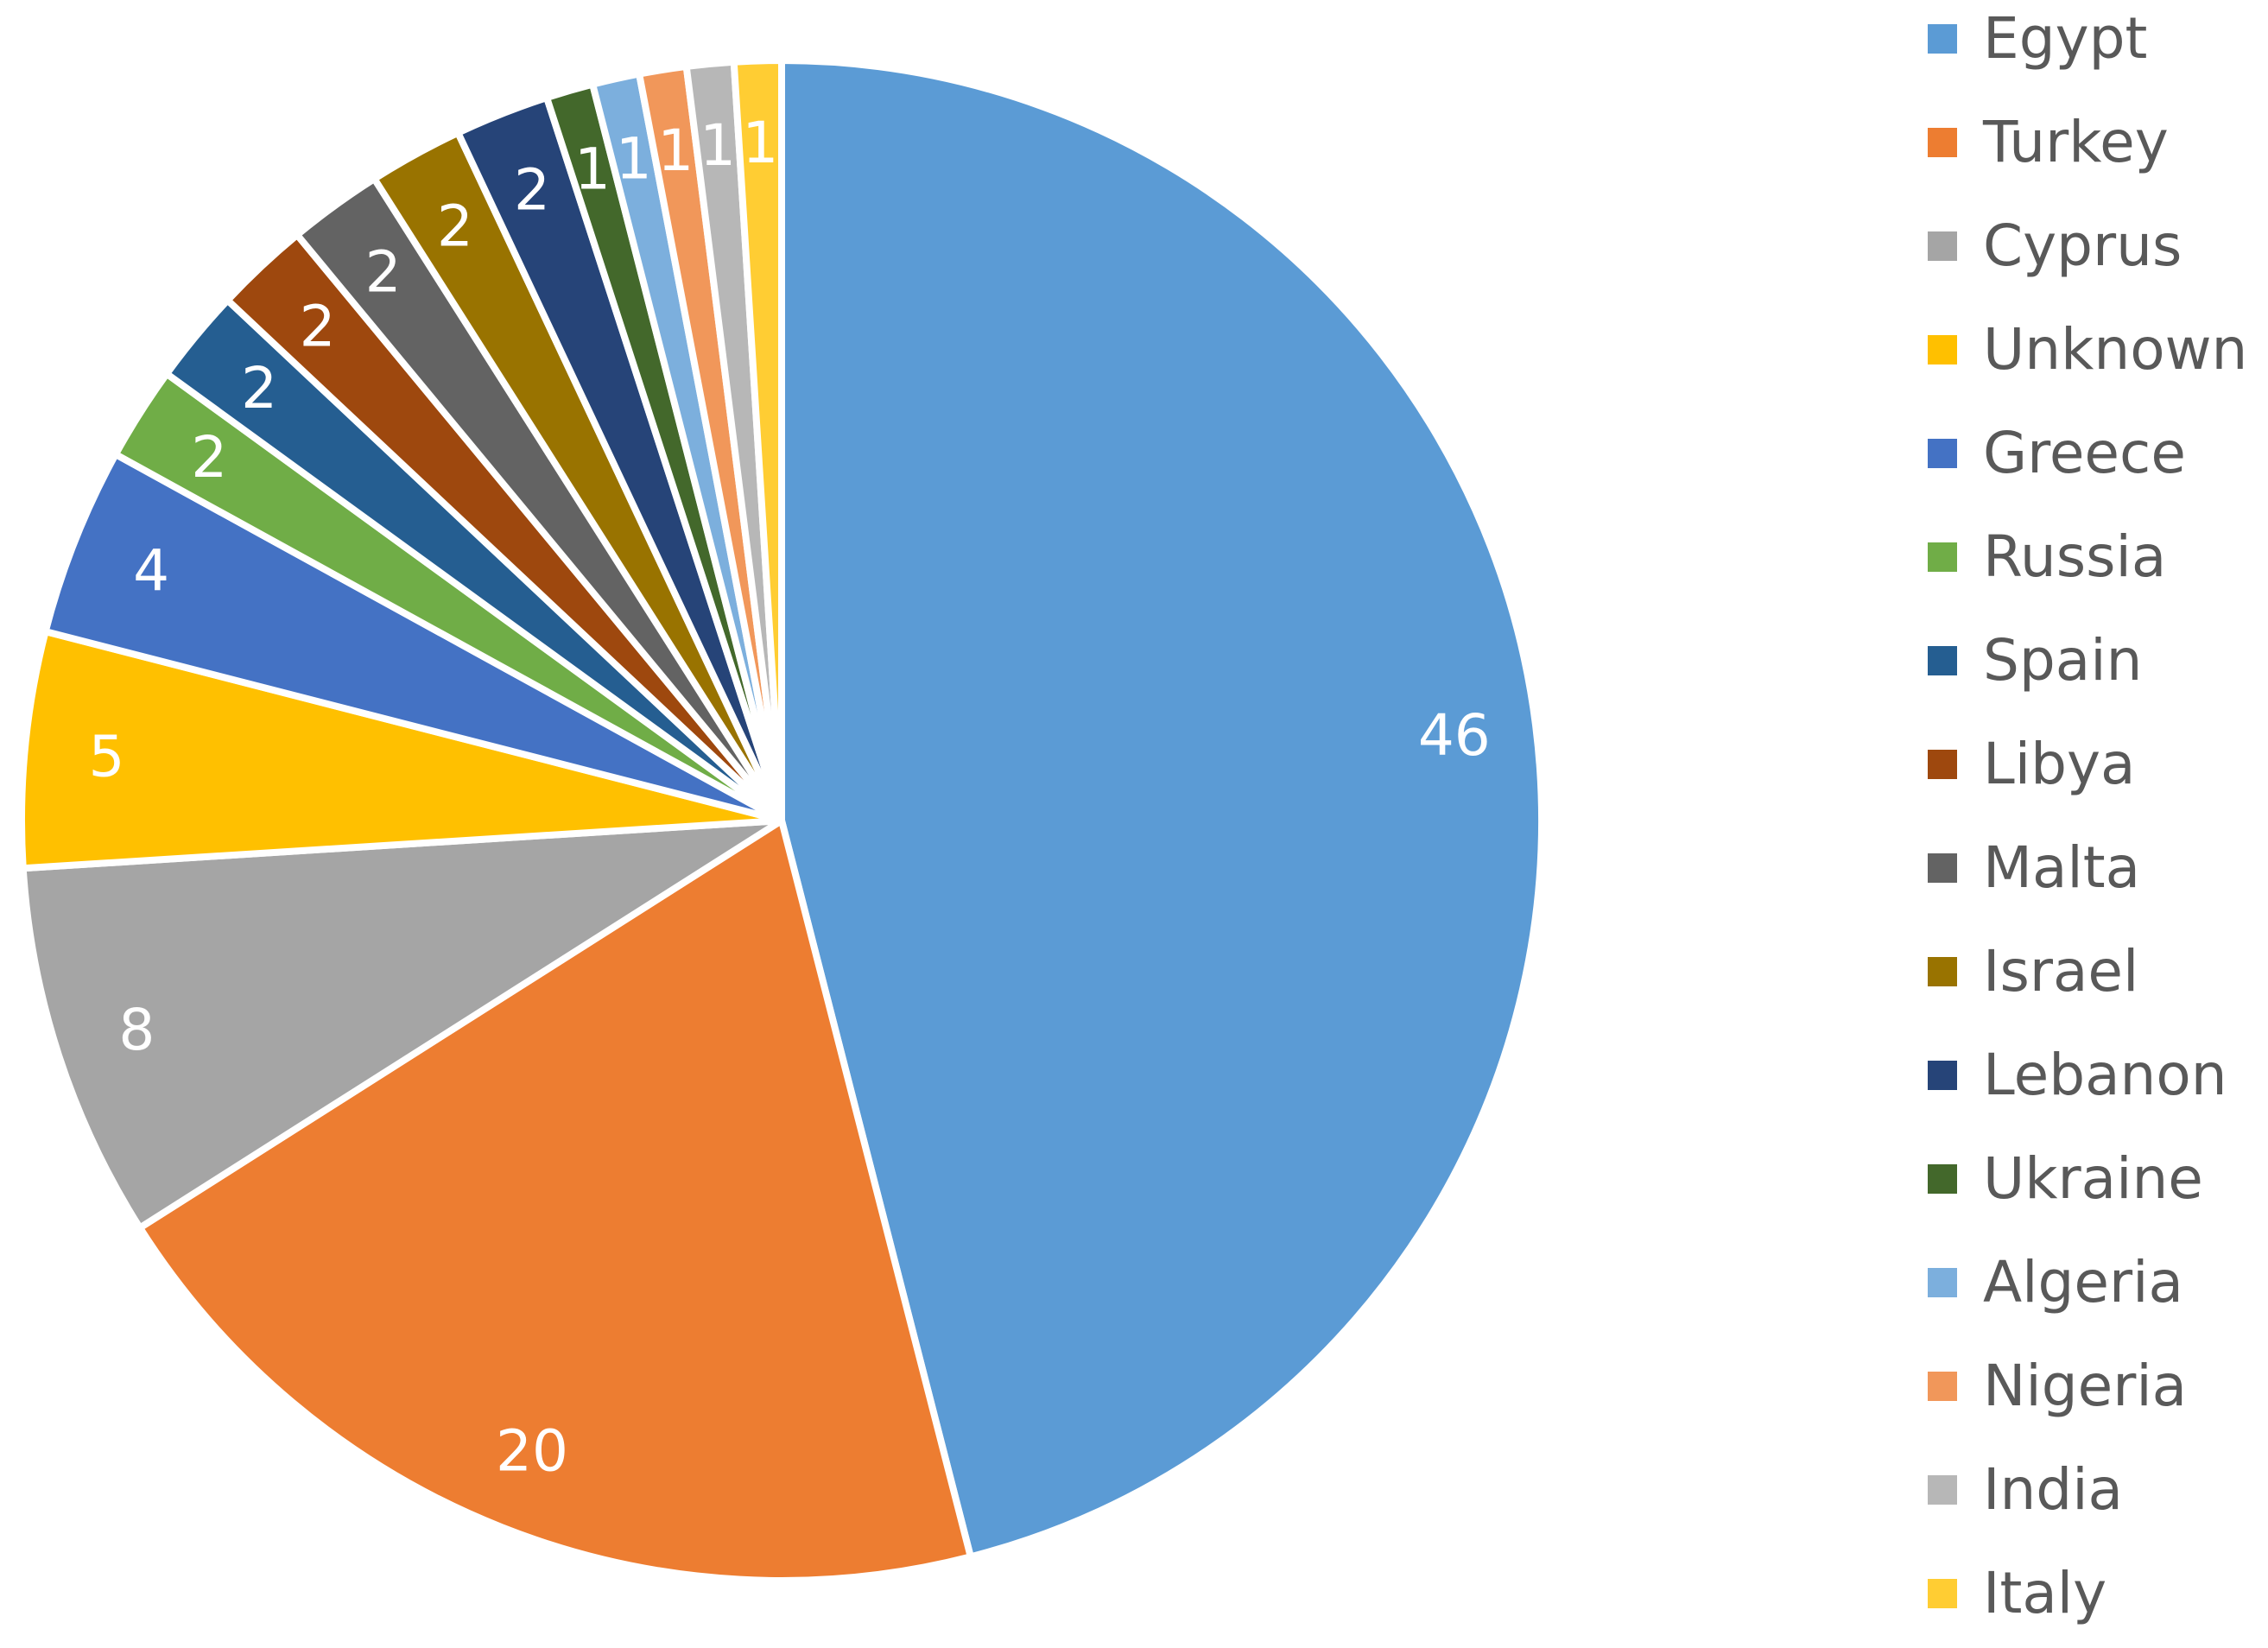 Image resolution: width=2268 pixels, height=1648 pixels. Describe the element at coordinates (2075, 556) in the screenshot. I see `legend-label: Russia` at that location.